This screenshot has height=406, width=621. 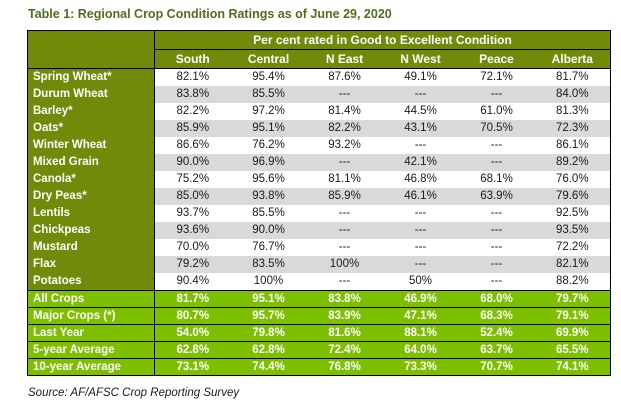 I want to click on table-row: Potatoes 90.4% 100% --- 50% --- 88.2%, so click(x=319, y=282).